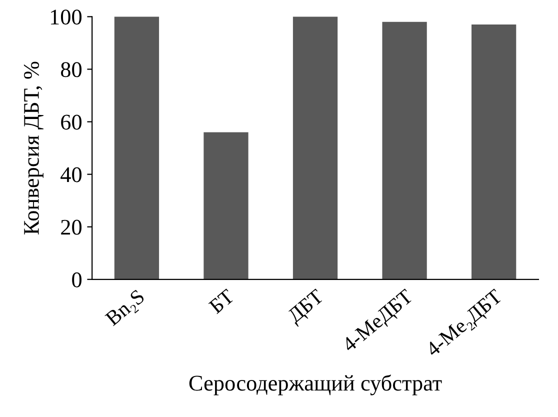 The height and width of the screenshot is (417, 558). What do you see at coordinates (315, 385) in the screenshot?
I see `x-axis-title: Серосодержащий субстрат` at bounding box center [315, 385].